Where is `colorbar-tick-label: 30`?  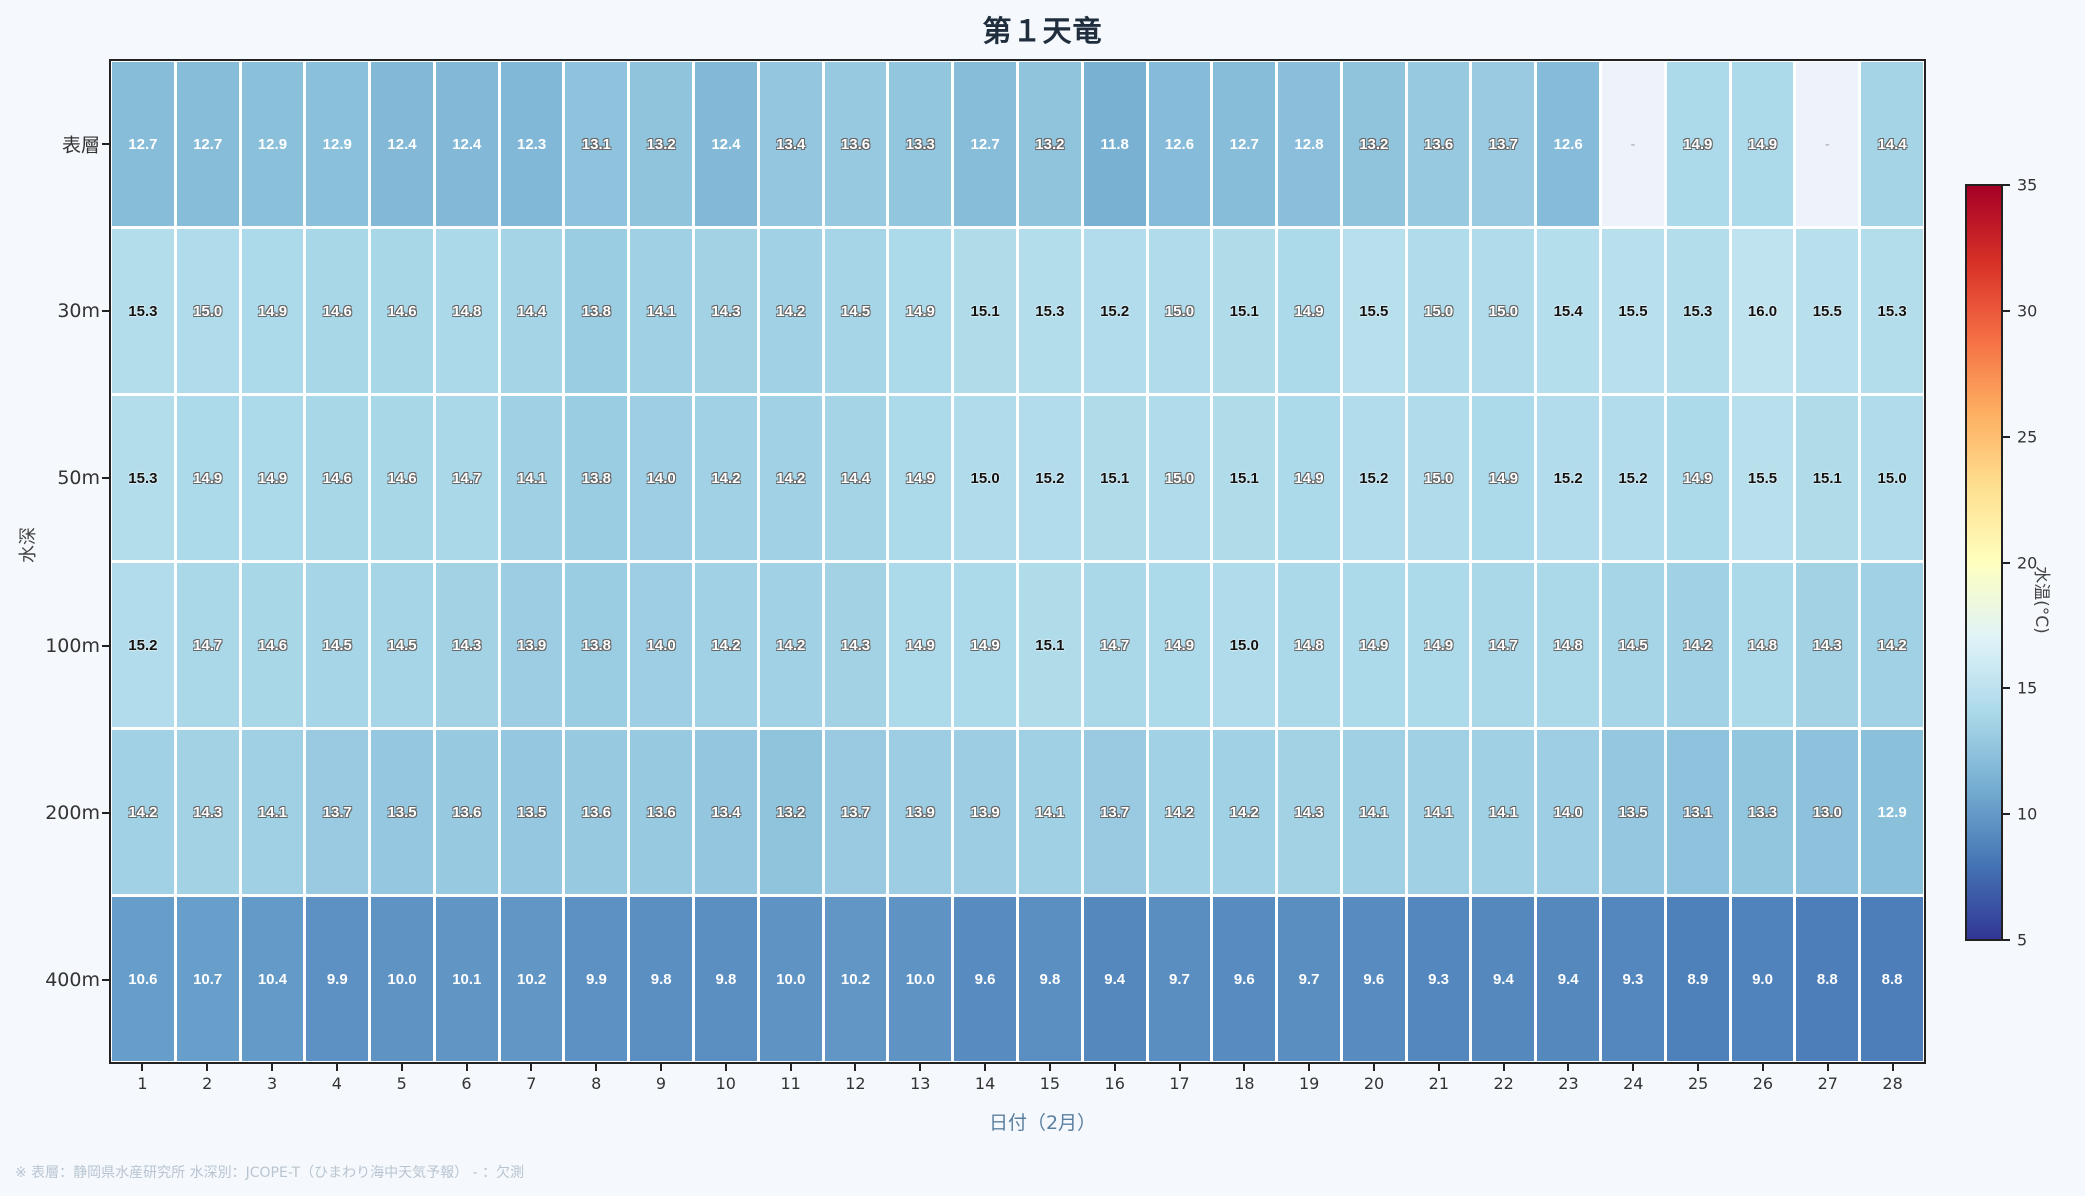 colorbar-tick-label: 30 is located at coordinates (2027, 311).